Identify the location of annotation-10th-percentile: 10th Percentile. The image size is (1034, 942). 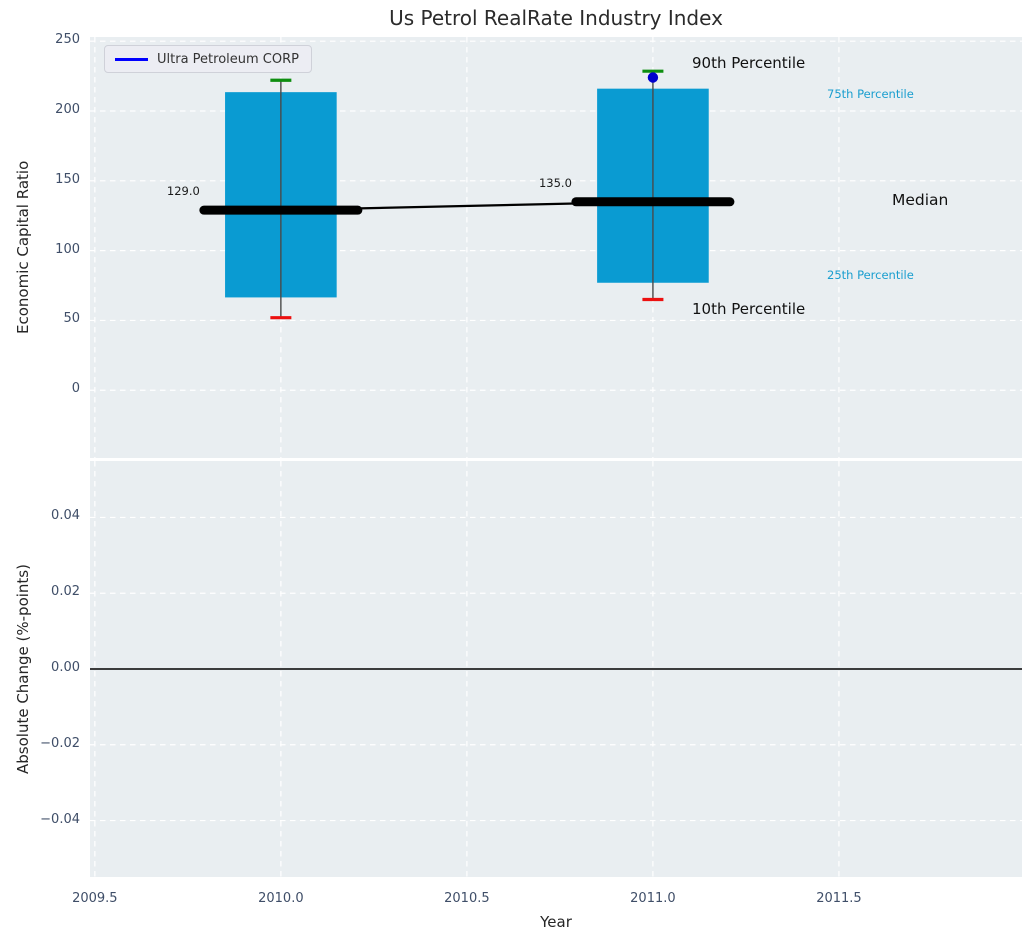
(749, 309).